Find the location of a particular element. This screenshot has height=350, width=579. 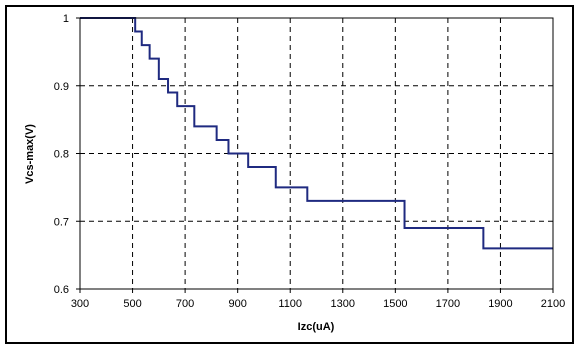

x-tick-label: 300 is located at coordinates (80, 304).